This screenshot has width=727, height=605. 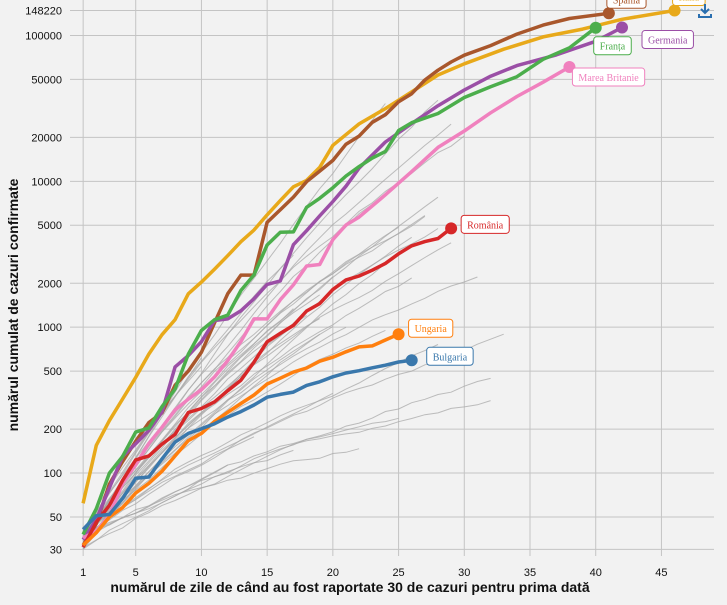 I want to click on series-marker-spania, so click(x=608, y=13).